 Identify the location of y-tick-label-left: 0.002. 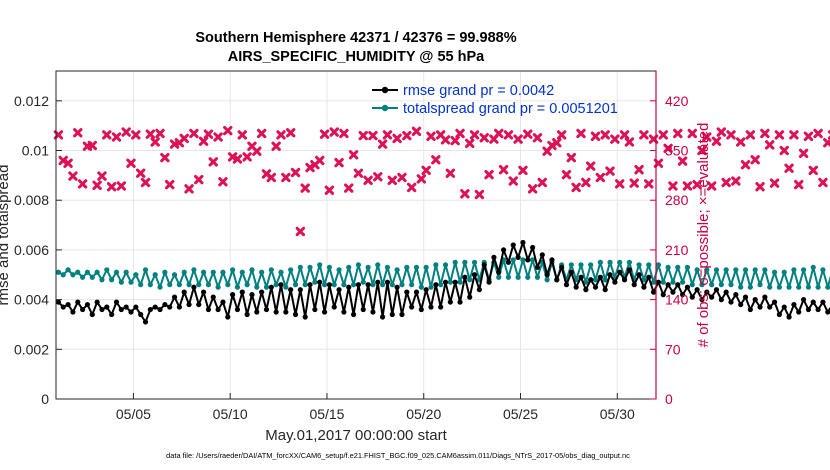
(31, 349).